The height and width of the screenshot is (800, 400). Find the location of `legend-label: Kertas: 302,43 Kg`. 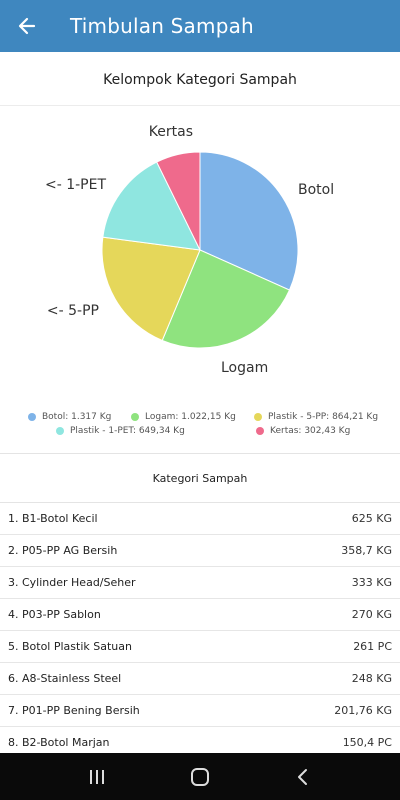

legend-label: Kertas: 302,43 Kg is located at coordinates (310, 431).